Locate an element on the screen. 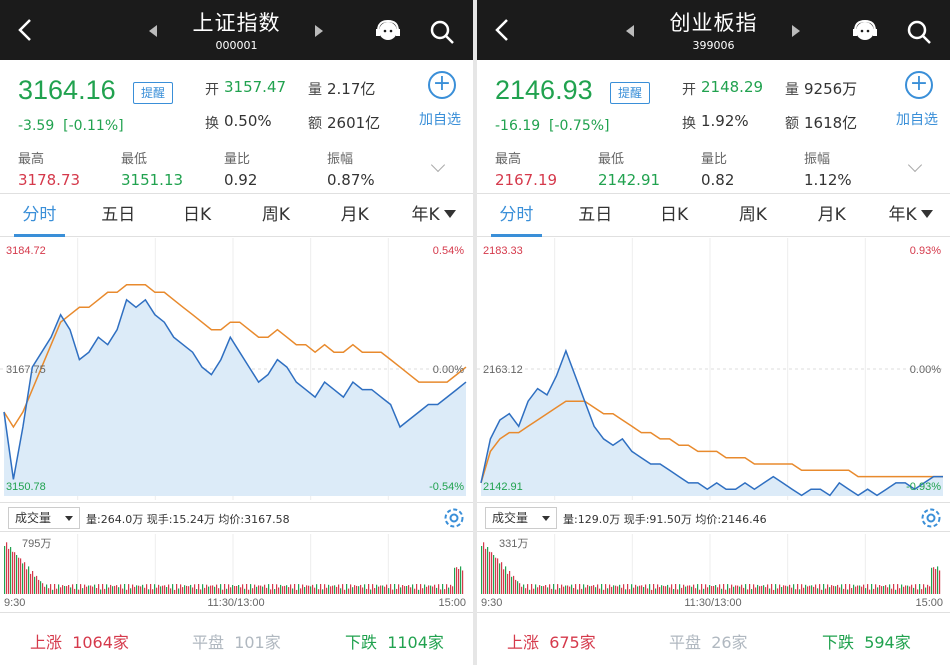 The height and width of the screenshot is (665, 950). market-breadth: 上涨 1064家 平盘 101家 下跌 1104家 is located at coordinates (236, 638).